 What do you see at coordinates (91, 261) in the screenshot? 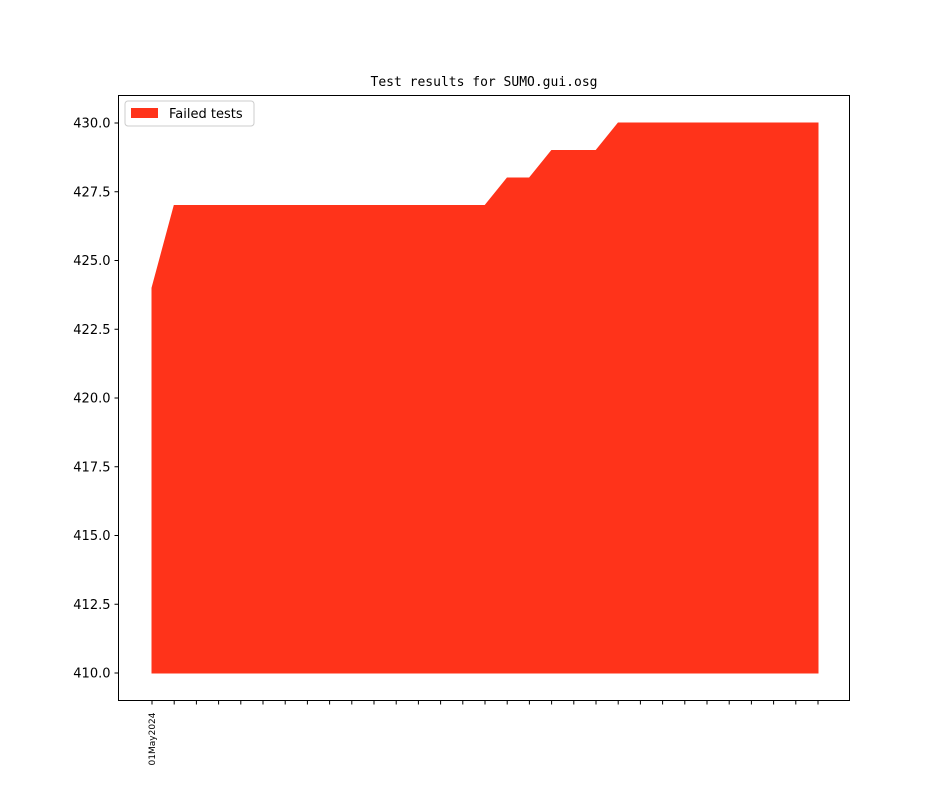
I see `y-tick-label: 425.0` at bounding box center [91, 261].